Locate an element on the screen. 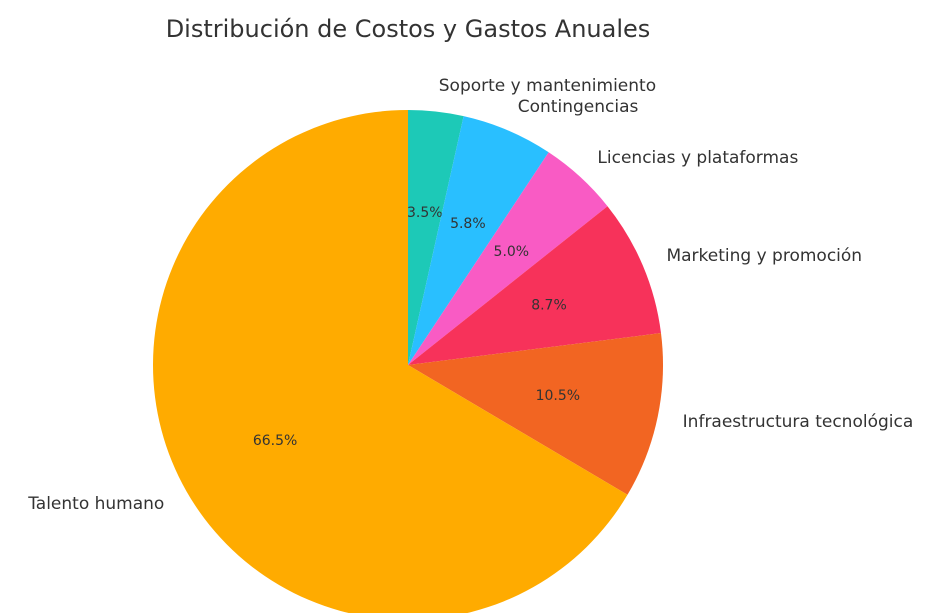  slice-label: Soporte y mantenimiento is located at coordinates (547, 86).